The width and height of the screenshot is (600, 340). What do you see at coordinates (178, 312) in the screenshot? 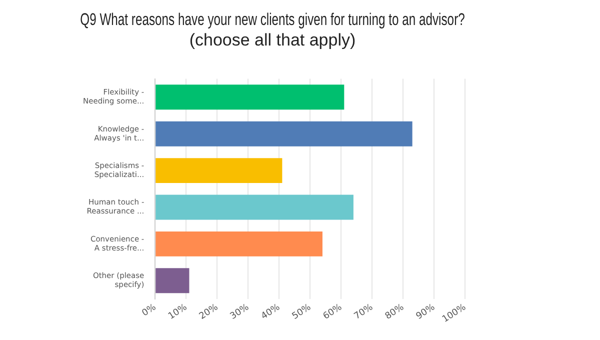
I see `x-tick-label: 10%` at bounding box center [178, 312].